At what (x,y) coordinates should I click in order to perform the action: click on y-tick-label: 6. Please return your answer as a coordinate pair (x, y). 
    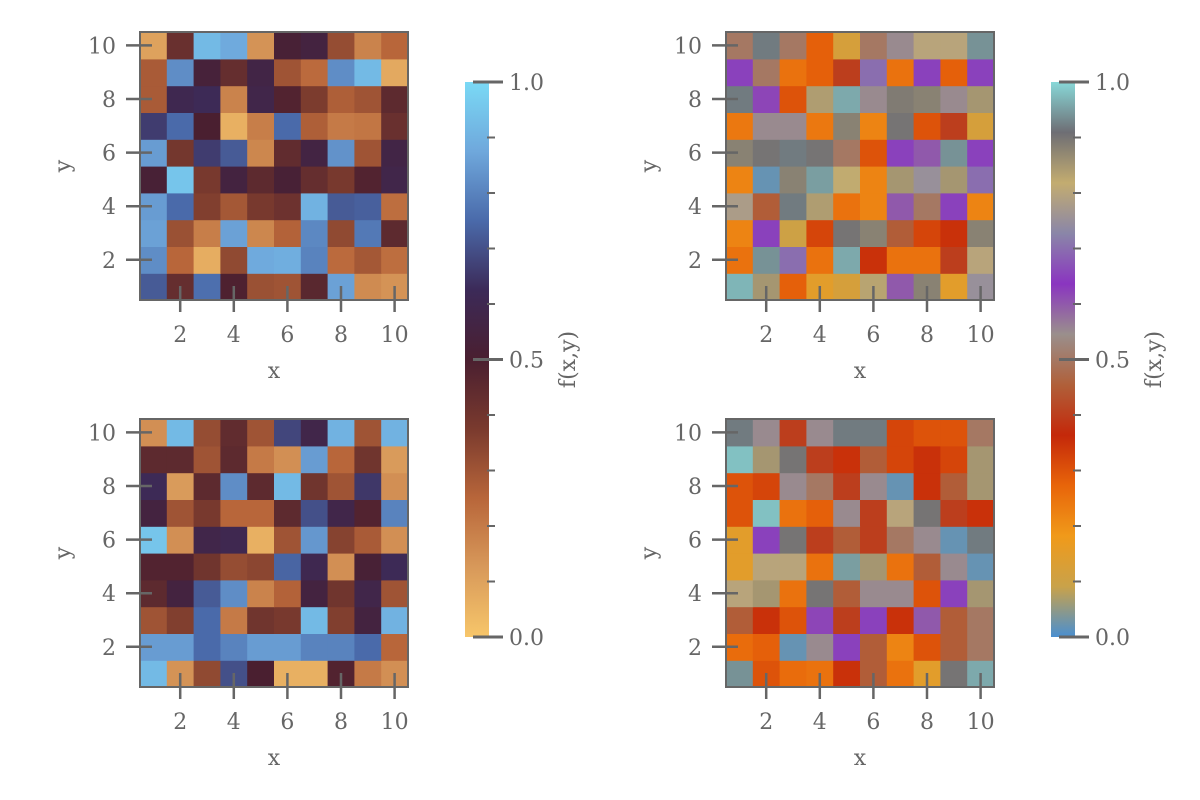
    Looking at the image, I should click on (695, 154).